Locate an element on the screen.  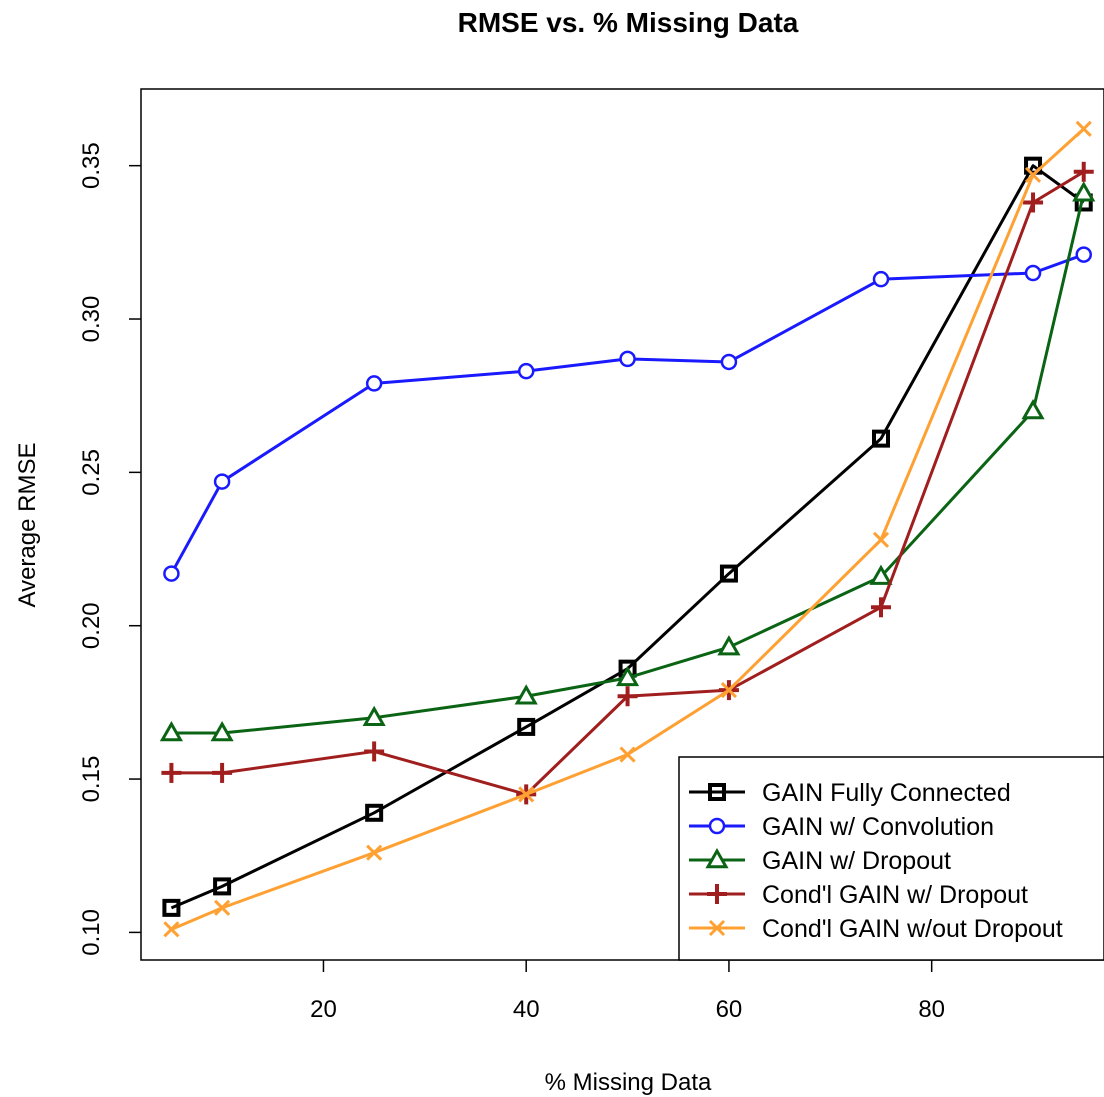
y-axis-label: Average RMSE is located at coordinates (27, 525).